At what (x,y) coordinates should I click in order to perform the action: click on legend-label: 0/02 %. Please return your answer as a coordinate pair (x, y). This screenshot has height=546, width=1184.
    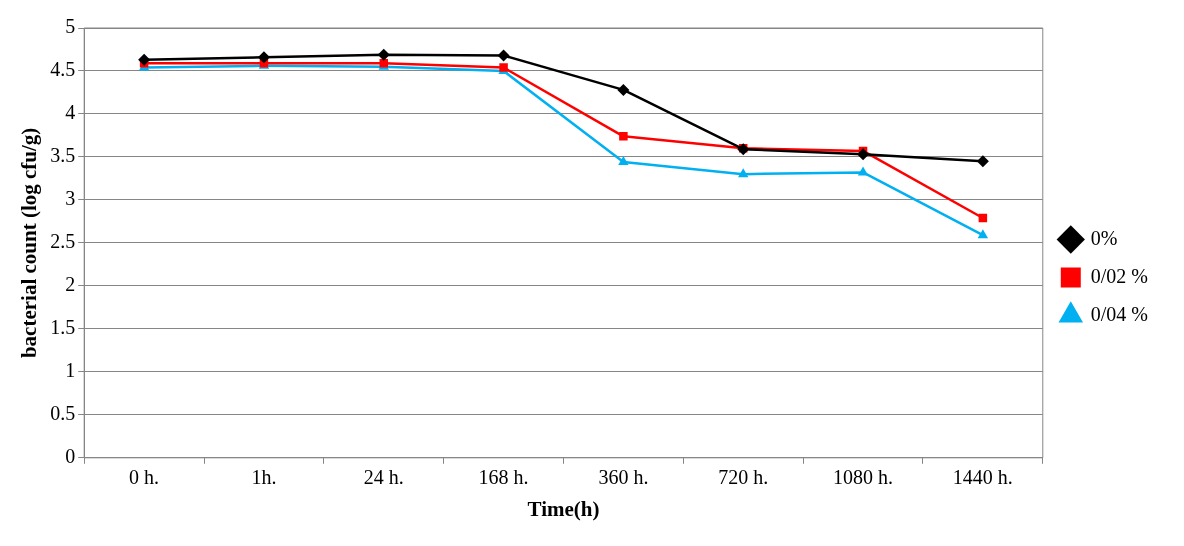
    Looking at the image, I should click on (1119, 275).